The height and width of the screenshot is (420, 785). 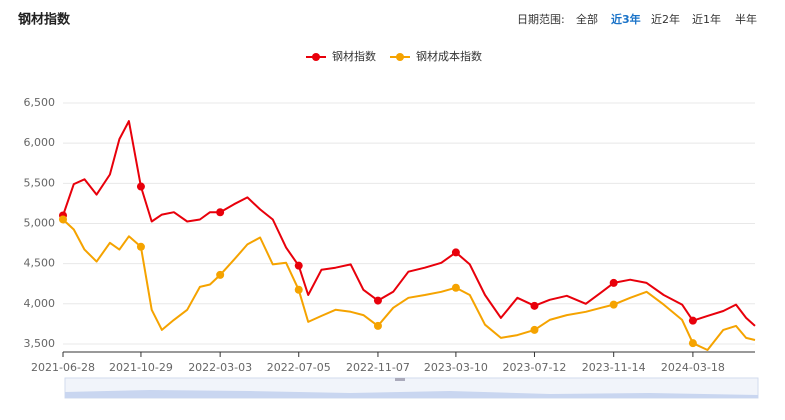 What do you see at coordinates (400, 379) in the screenshot?
I see `zoom-handle` at bounding box center [400, 379].